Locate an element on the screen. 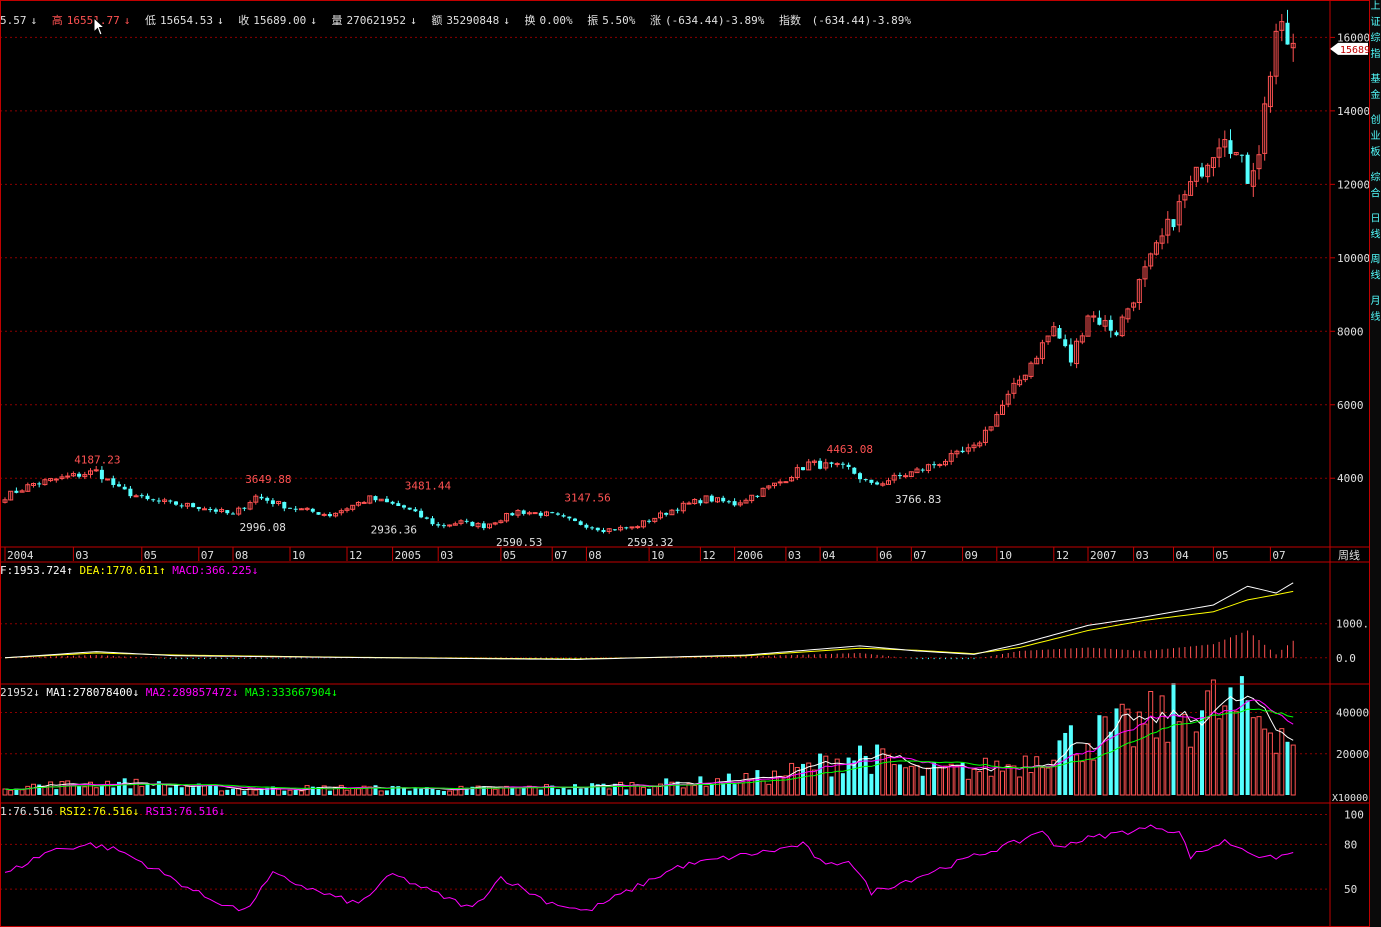 The height and width of the screenshot is (927, 1381). rsi-legend-rsi3: RSI3:76.516↓ is located at coordinates (185, 811).